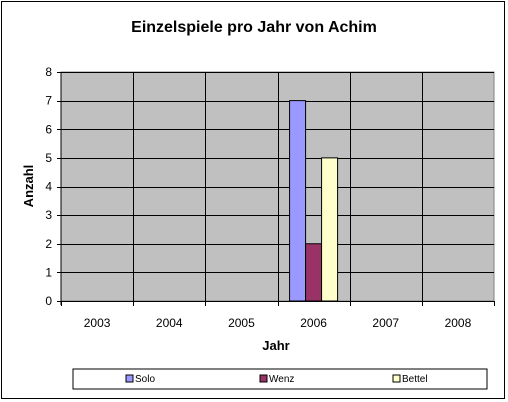 Image resolution: width=508 pixels, height=402 pixels. I want to click on y-tick-label: 3, so click(48, 215).